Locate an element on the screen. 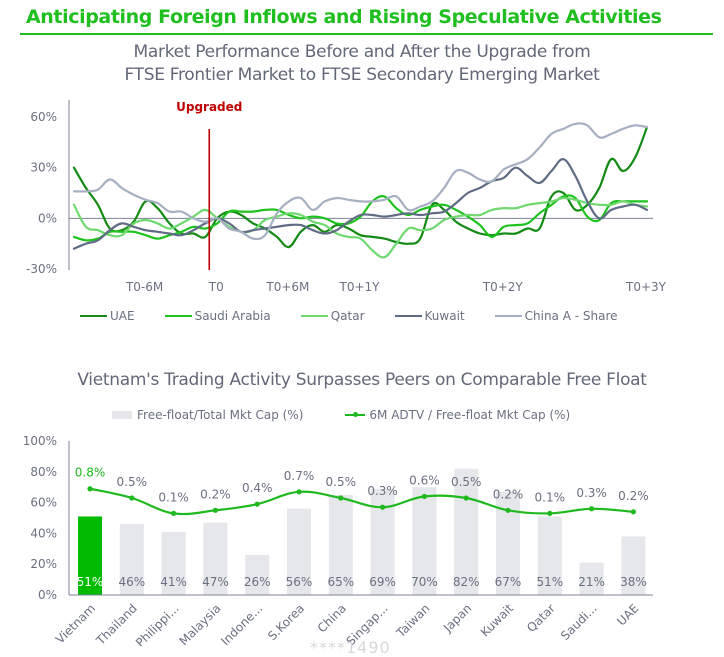 This screenshot has width=724, height=657. series-line-uae is located at coordinates (360, 187).